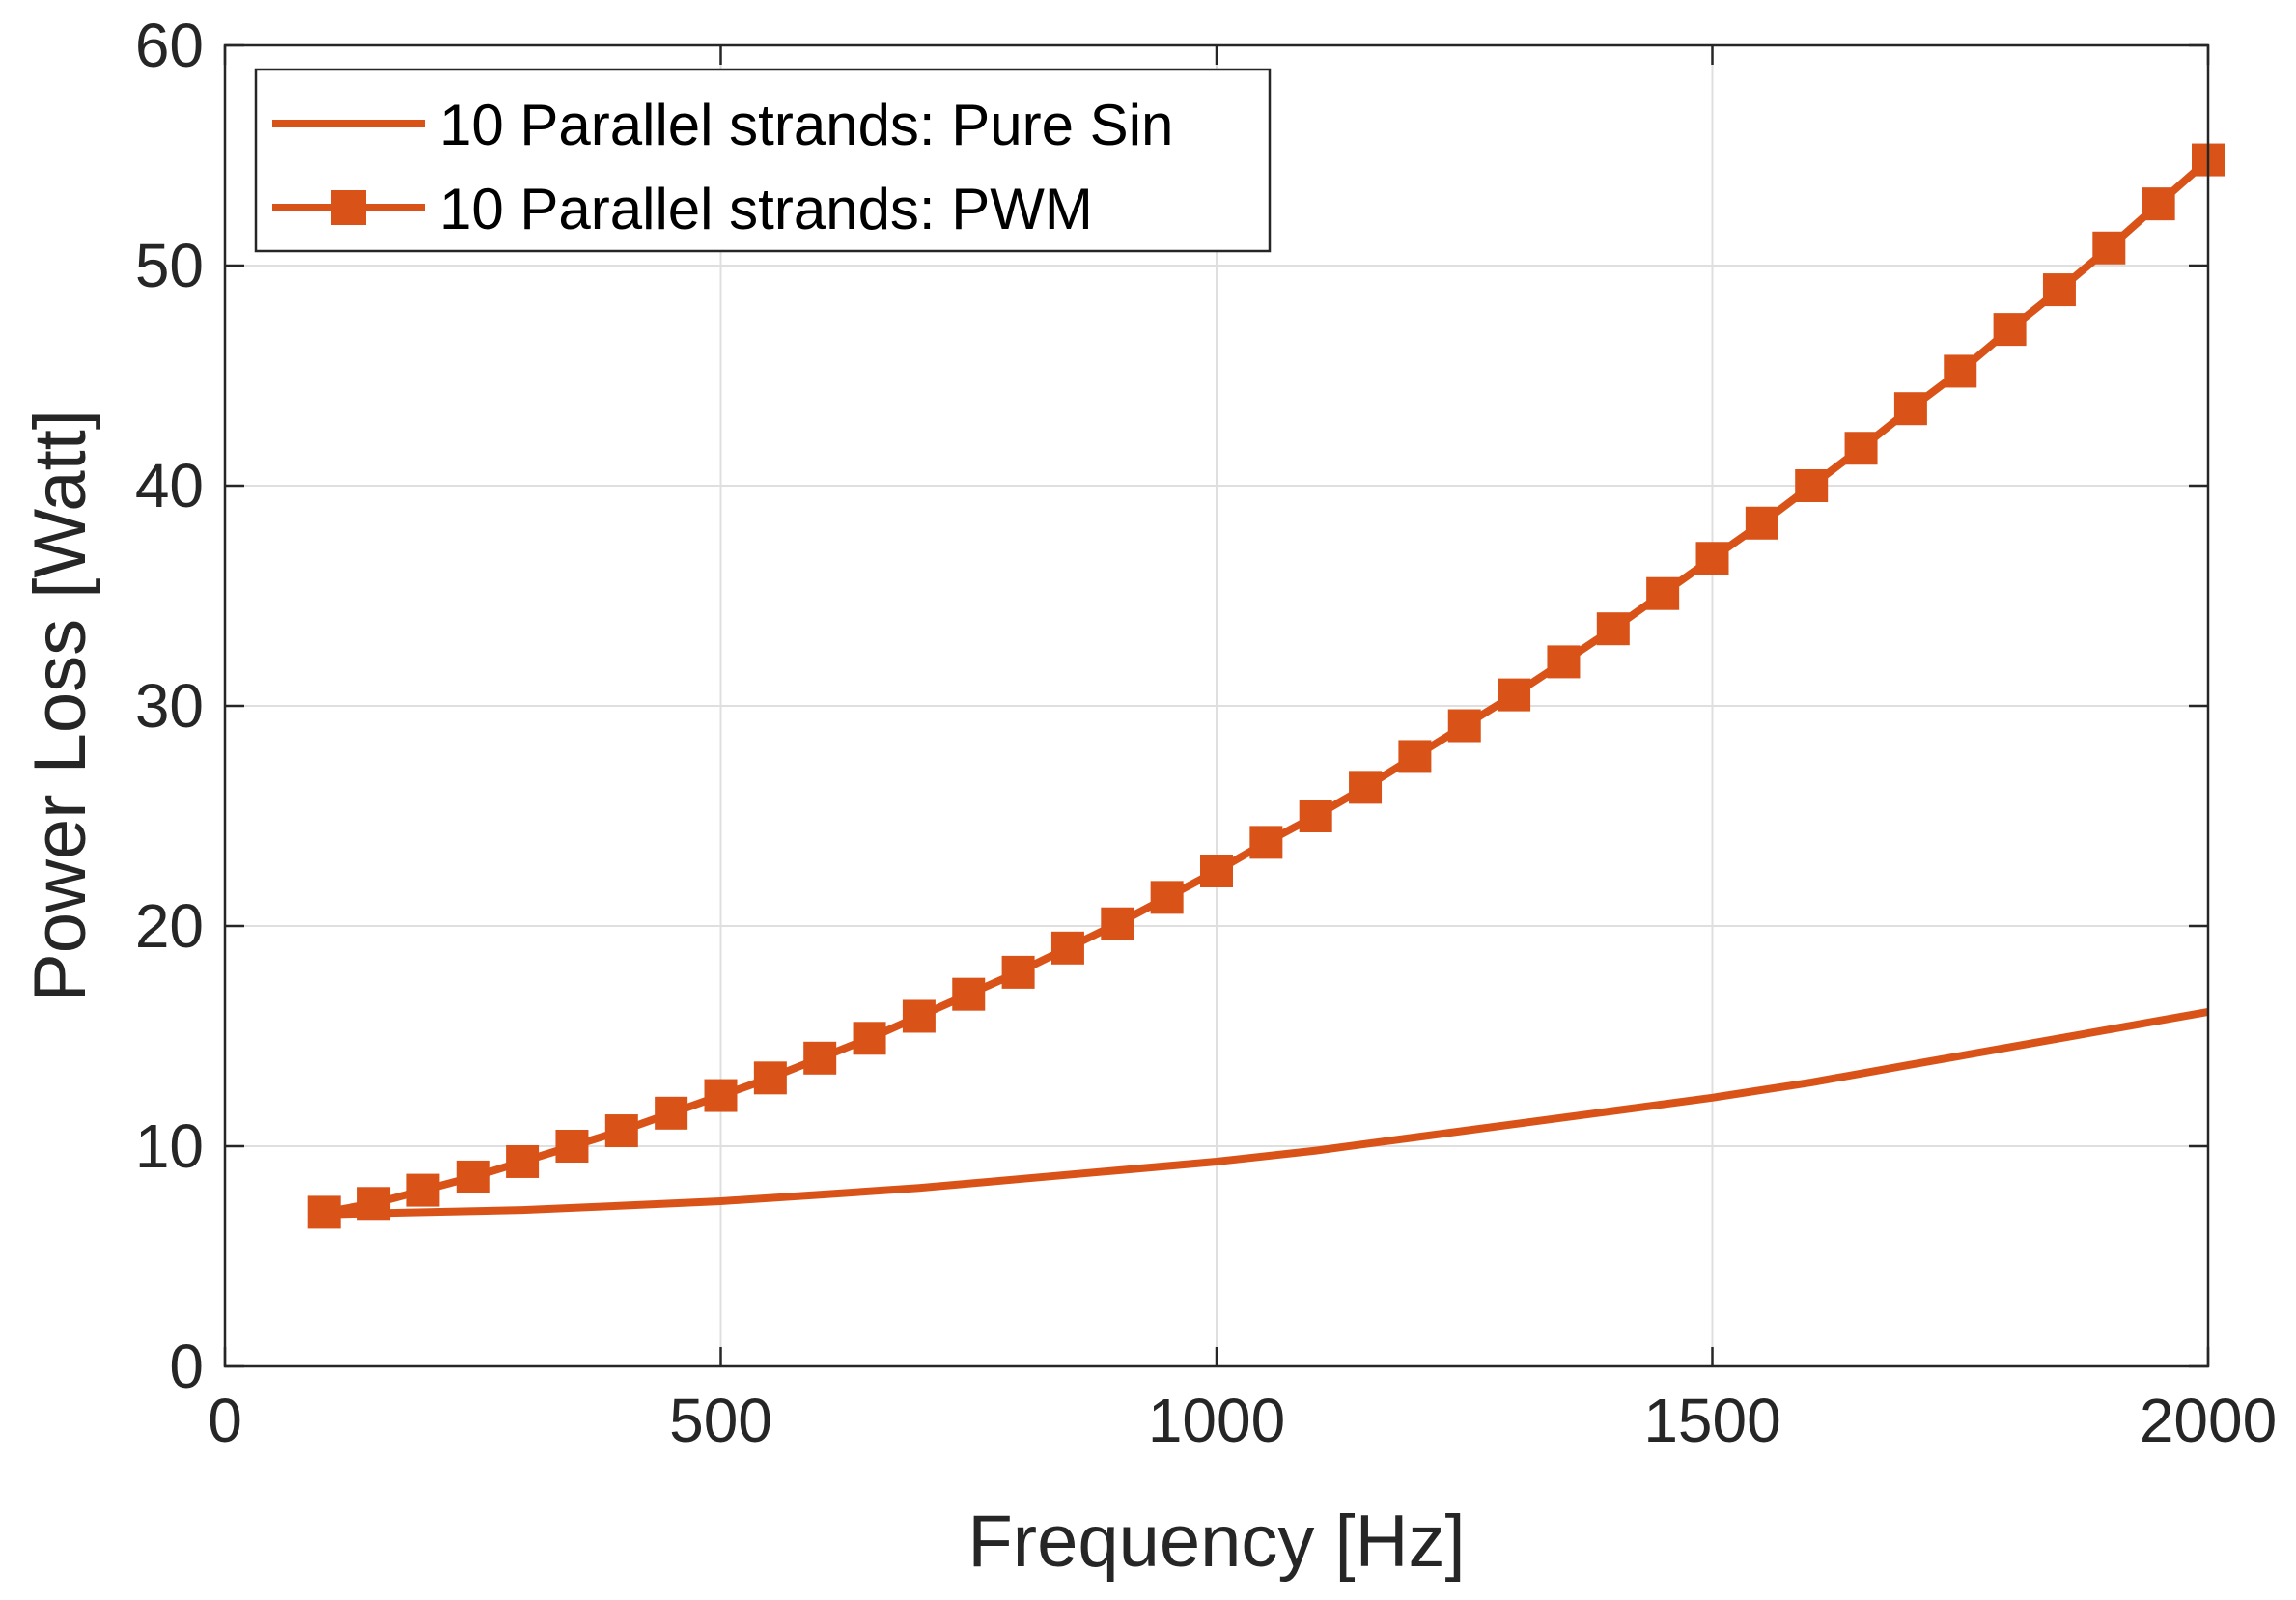 This screenshot has width=2296, height=1600. I want to click on legend-marker-pwm, so click(349, 207).